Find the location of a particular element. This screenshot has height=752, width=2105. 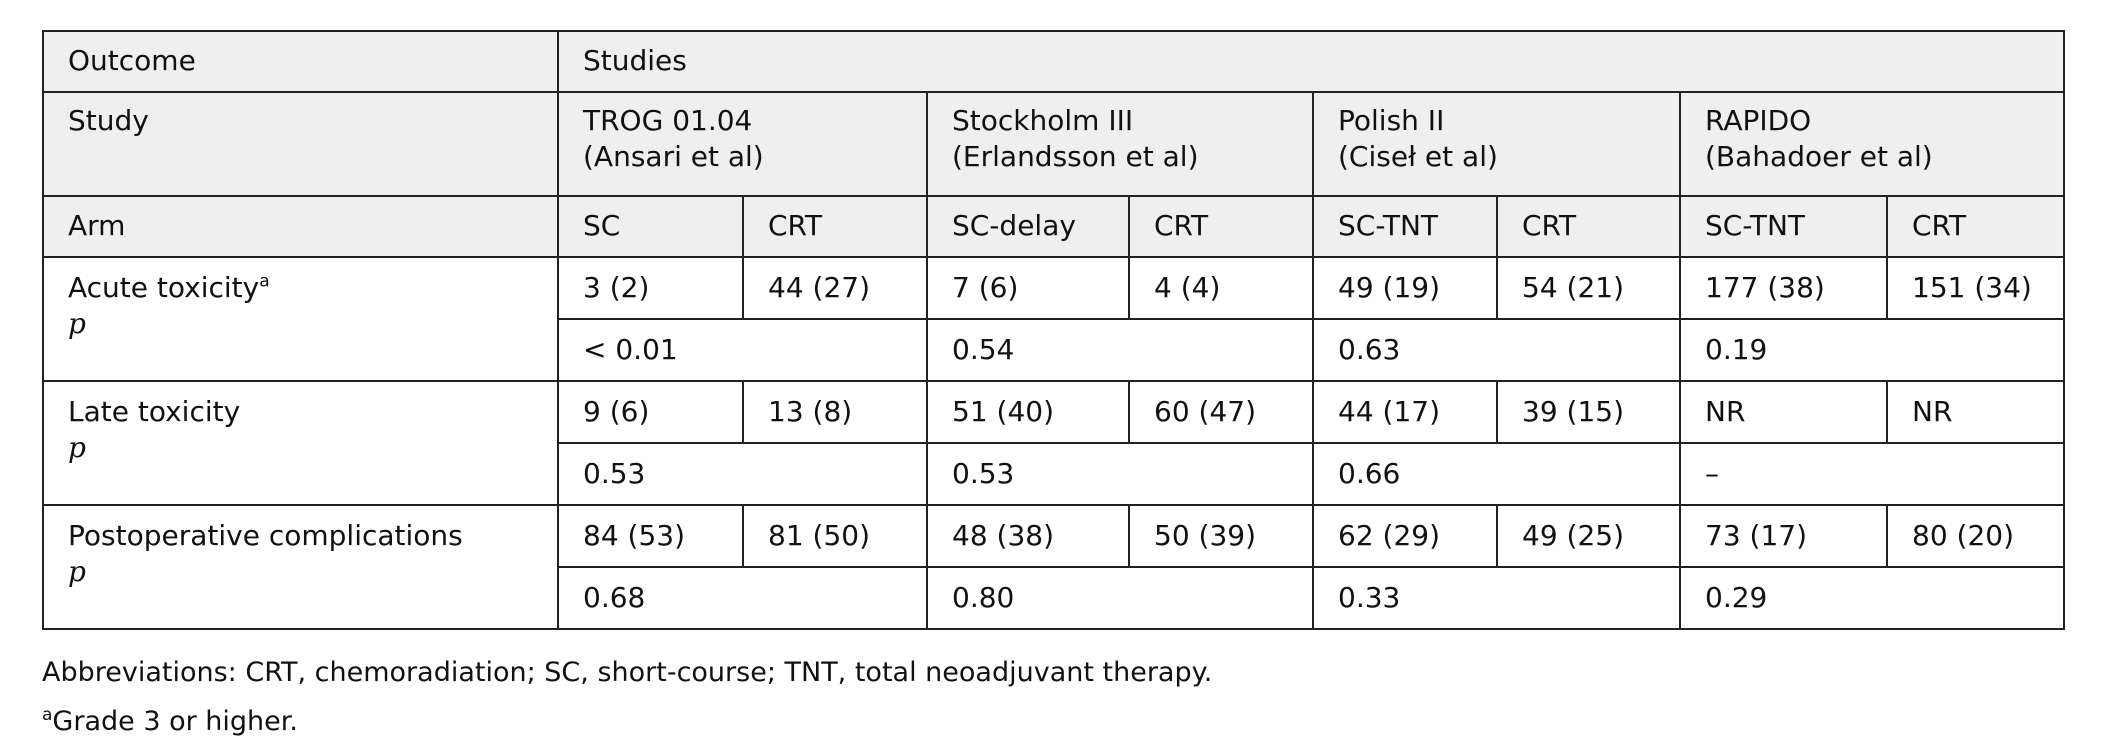

outcome-line: Late toxicity is located at coordinates (312, 412).